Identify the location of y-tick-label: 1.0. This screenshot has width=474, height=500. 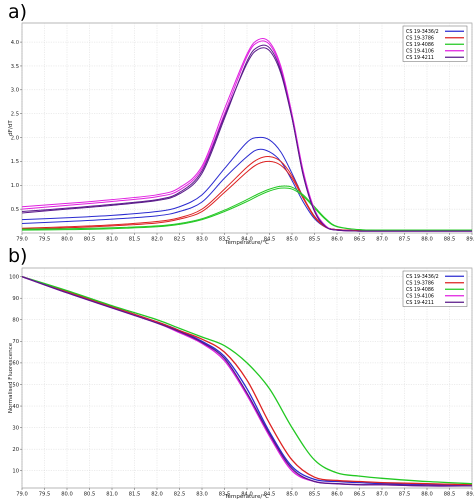
(15, 186).